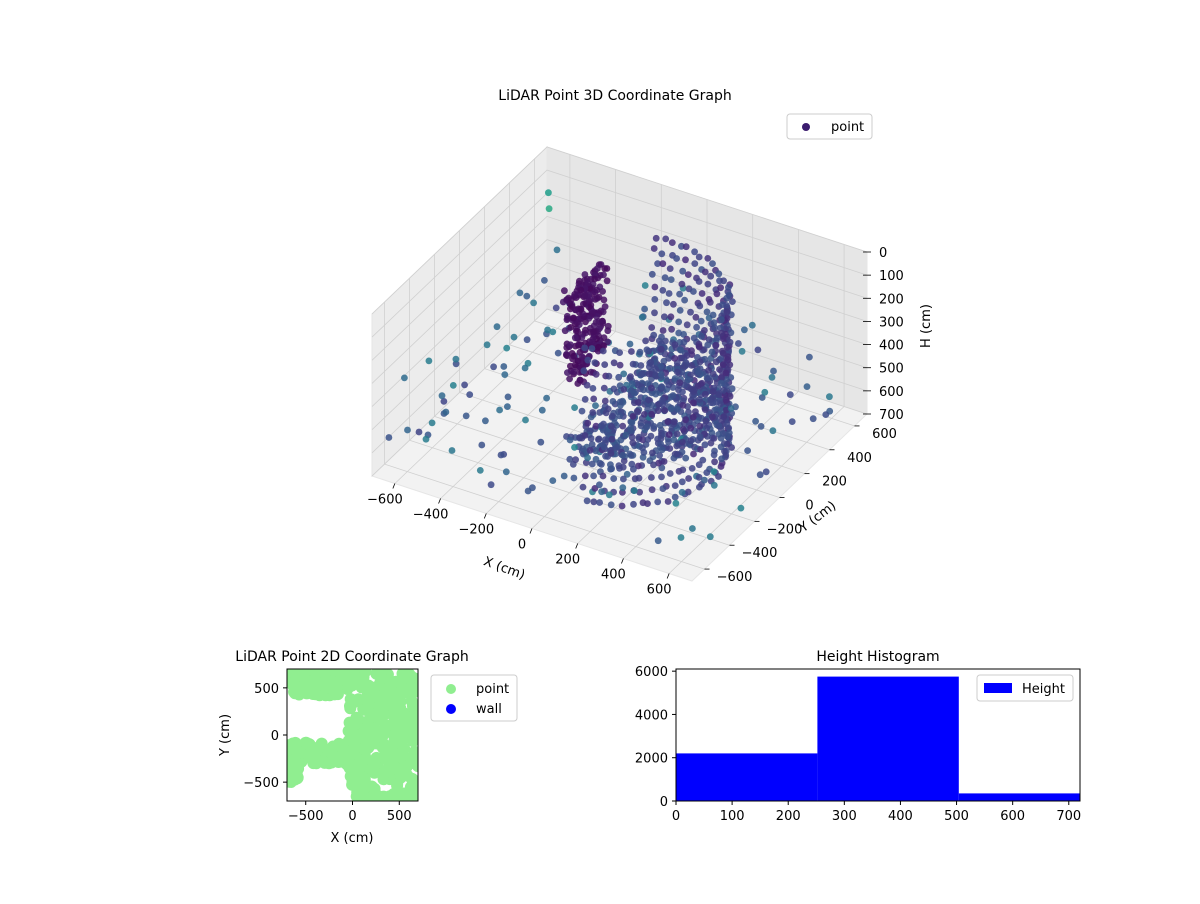  Describe the element at coordinates (817, 518) in the screenshot. I see `ylabel-3d: Y (cm)` at that location.